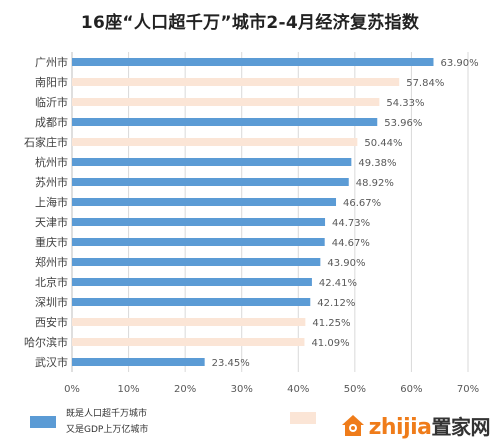  I want to click on legend-label-blue: 既是人口超千万城市 又是GDP上万亿城市, so click(107, 422).